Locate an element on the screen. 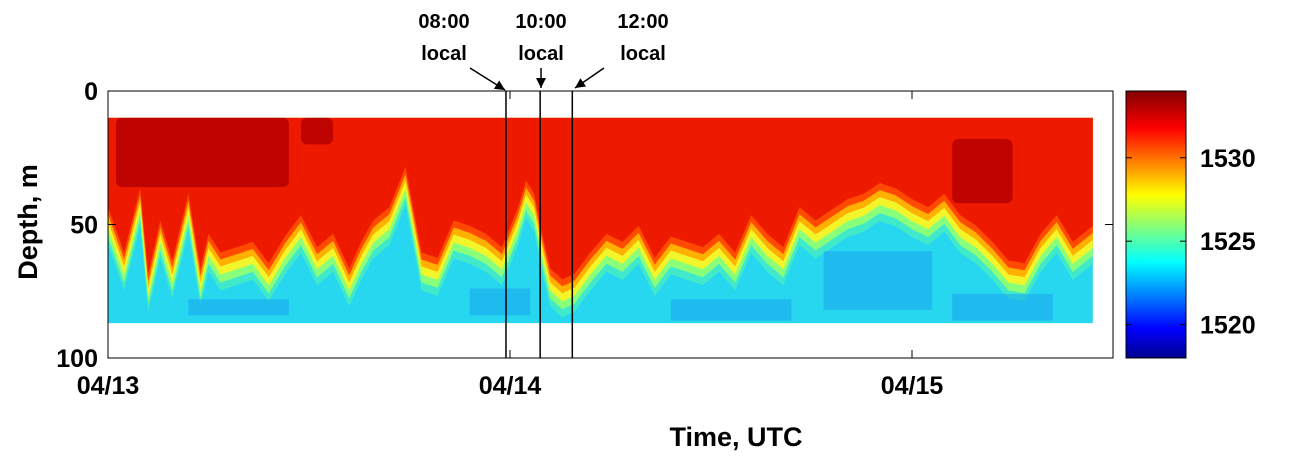  x-tick-label: 04/13 is located at coordinates (108, 386).